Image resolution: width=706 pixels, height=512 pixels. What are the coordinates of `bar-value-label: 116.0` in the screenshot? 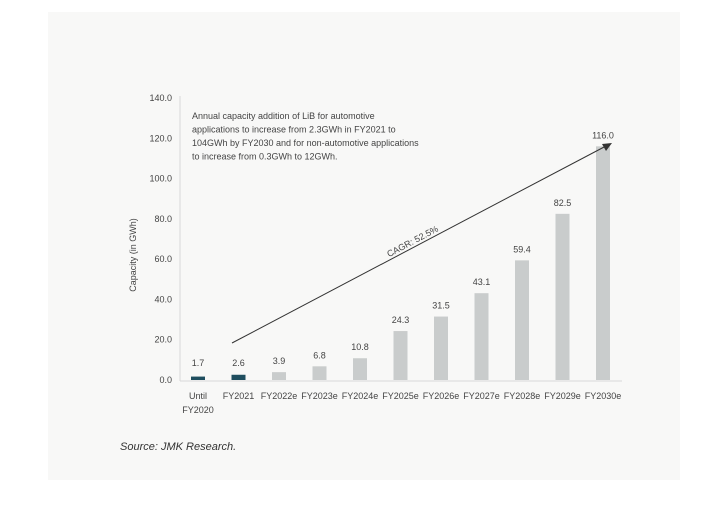 It's located at (603, 135).